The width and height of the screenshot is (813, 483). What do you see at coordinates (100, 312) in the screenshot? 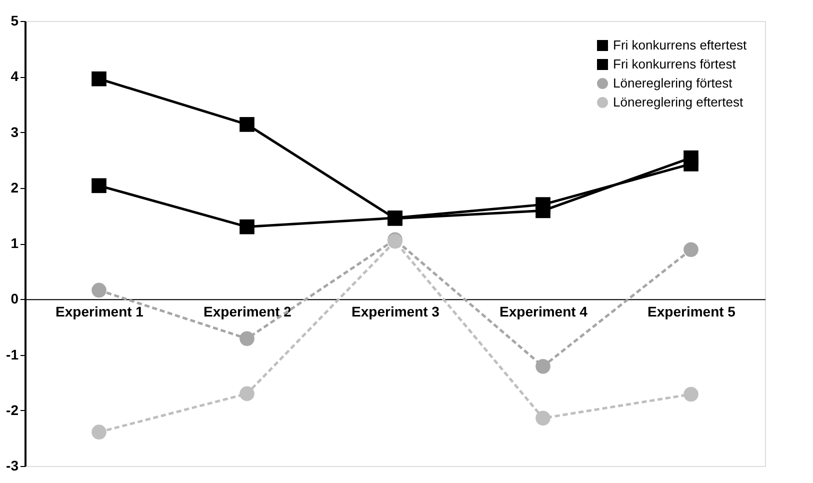
I see `x-tick-label: Experiment 1` at bounding box center [100, 312].